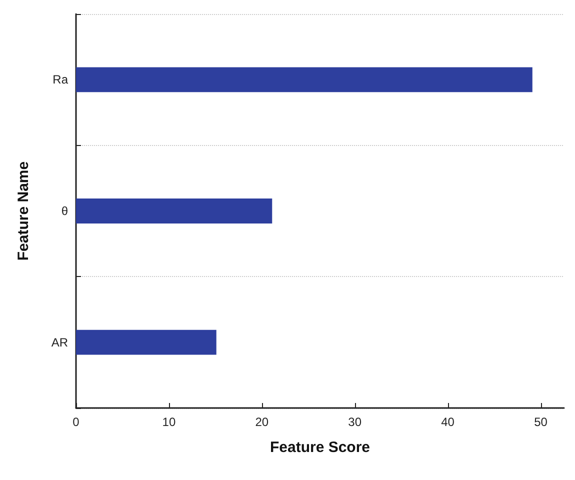 This screenshot has width=575, height=480. Describe the element at coordinates (448, 422) in the screenshot. I see `x-tick-label: 40` at that location.